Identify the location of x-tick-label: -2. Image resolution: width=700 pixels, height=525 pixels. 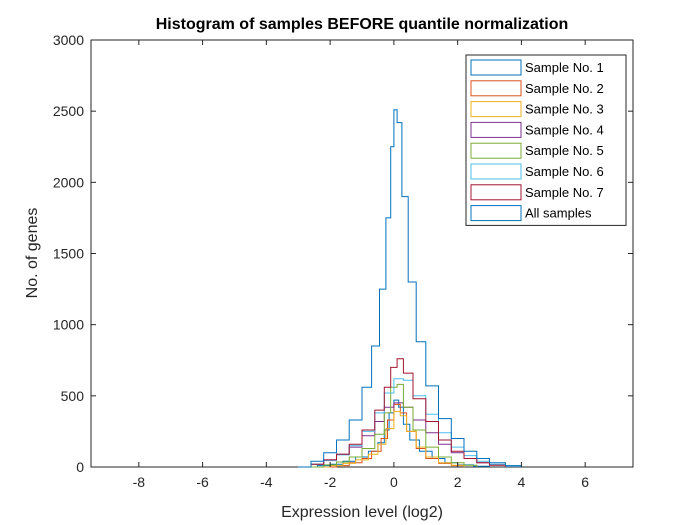
(330, 482).